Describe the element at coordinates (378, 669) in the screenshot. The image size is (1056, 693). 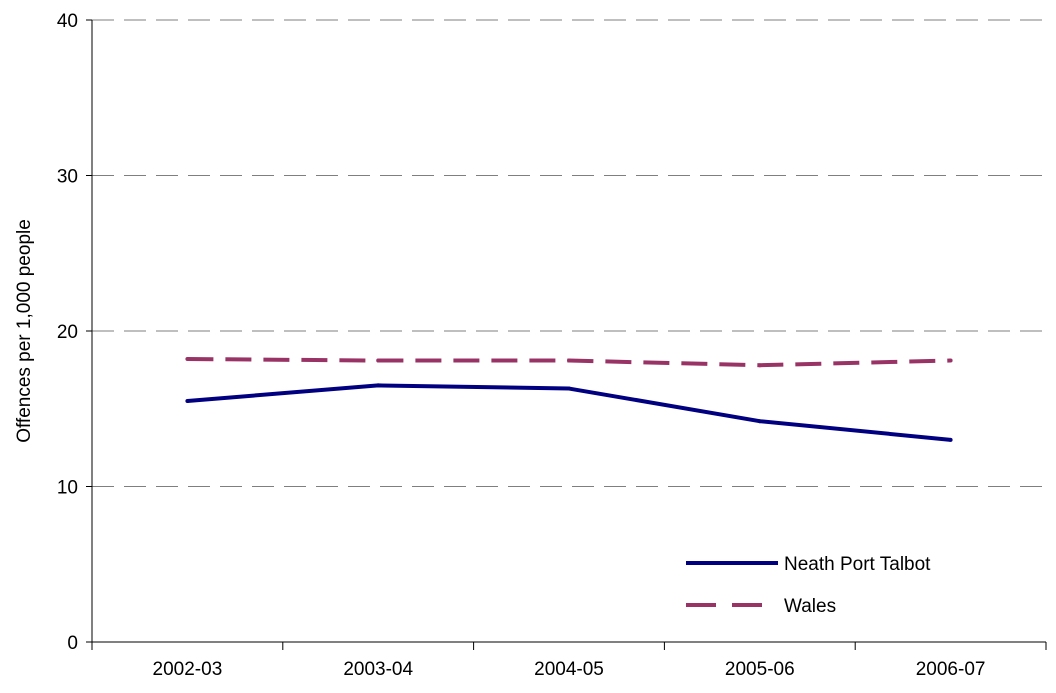
I see `x-tick-label: 2003-04` at that location.